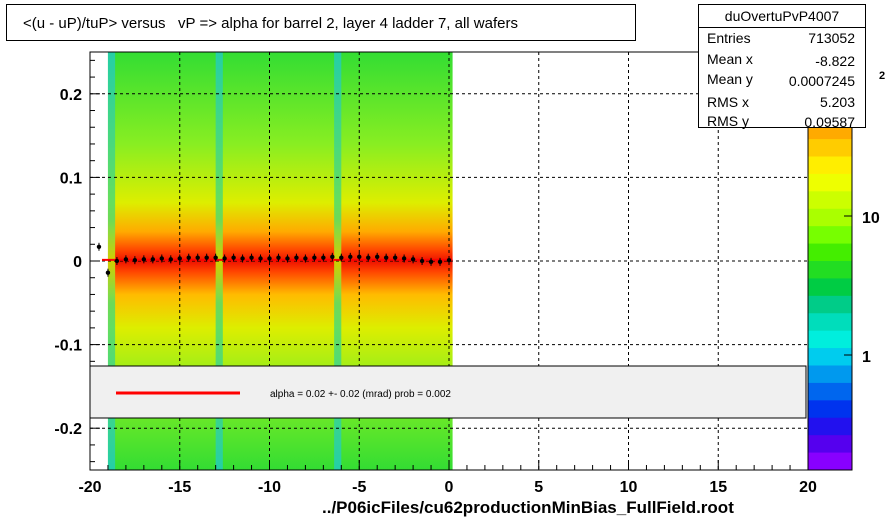 The height and width of the screenshot is (524, 896). Describe the element at coordinates (89, 487) in the screenshot. I see `x-tick-label: -20` at that location.